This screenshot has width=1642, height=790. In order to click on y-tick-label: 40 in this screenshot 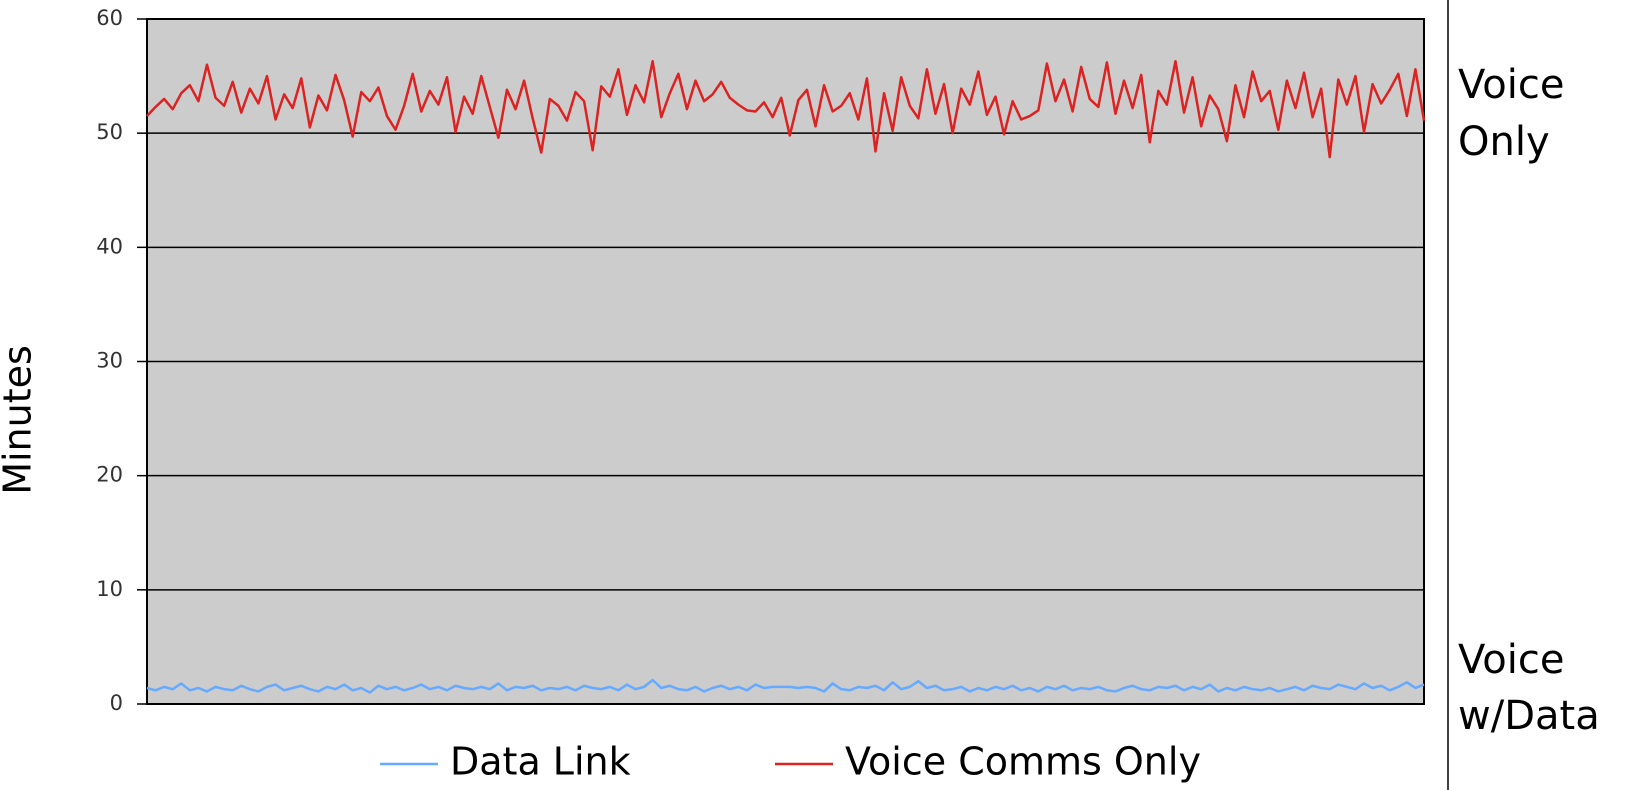, I will do `click(109, 246)`.